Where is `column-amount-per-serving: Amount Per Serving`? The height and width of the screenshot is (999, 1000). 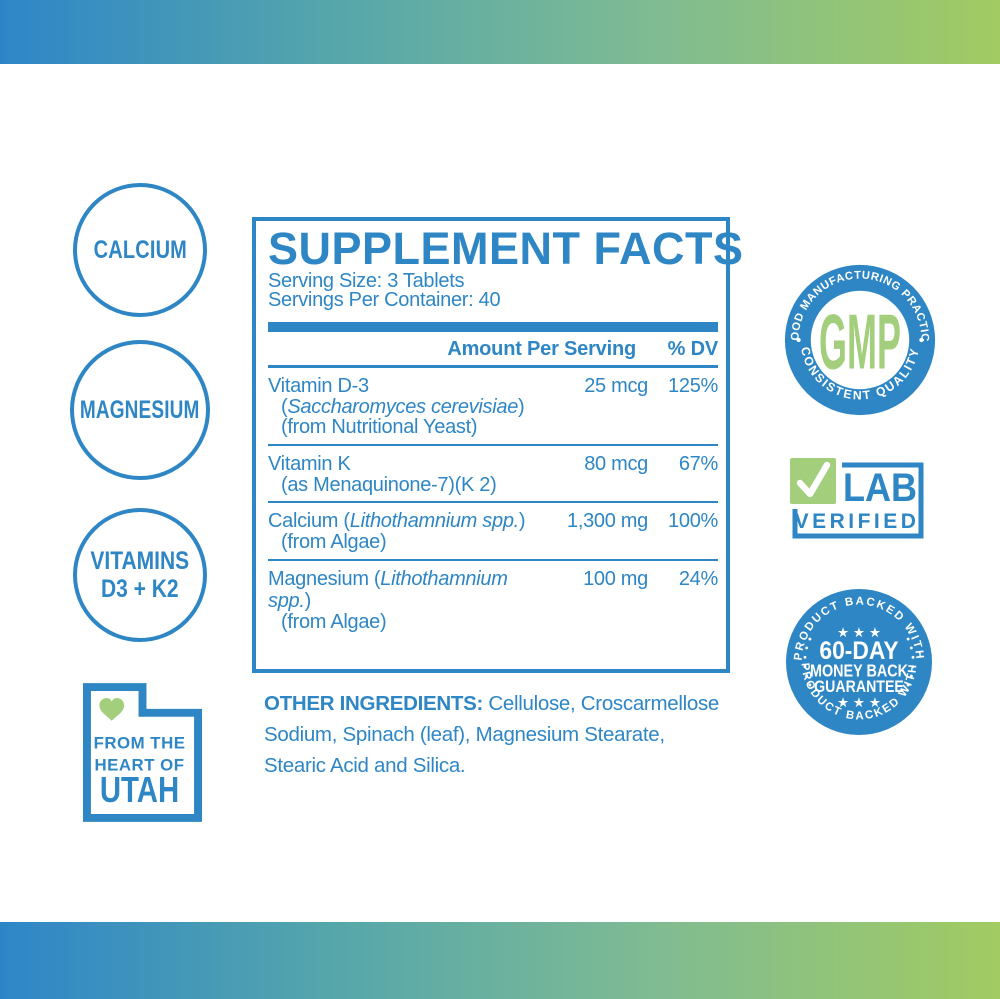 column-amount-per-serving: Amount Per Serving is located at coordinates (541, 348).